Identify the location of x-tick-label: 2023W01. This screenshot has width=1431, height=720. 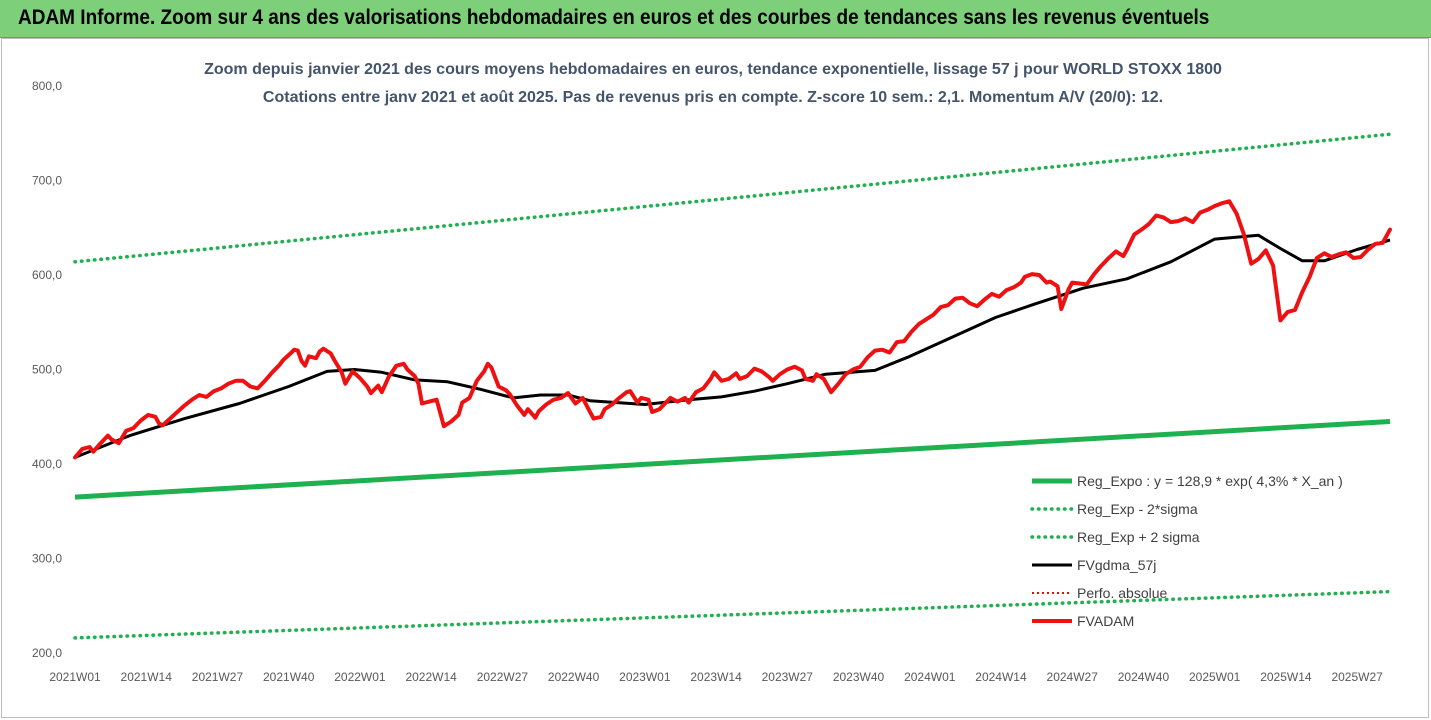
(645, 677).